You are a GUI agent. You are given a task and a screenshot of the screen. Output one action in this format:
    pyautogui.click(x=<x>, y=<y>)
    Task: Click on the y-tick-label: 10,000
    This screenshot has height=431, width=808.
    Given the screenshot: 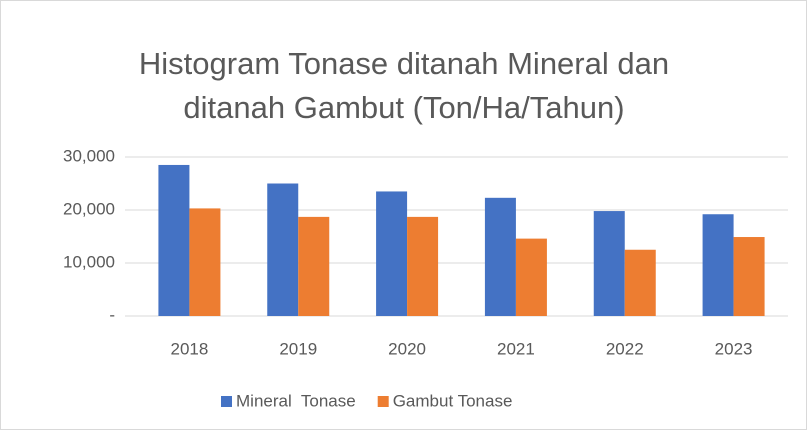 What is the action you would take?
    pyautogui.click(x=89, y=261)
    